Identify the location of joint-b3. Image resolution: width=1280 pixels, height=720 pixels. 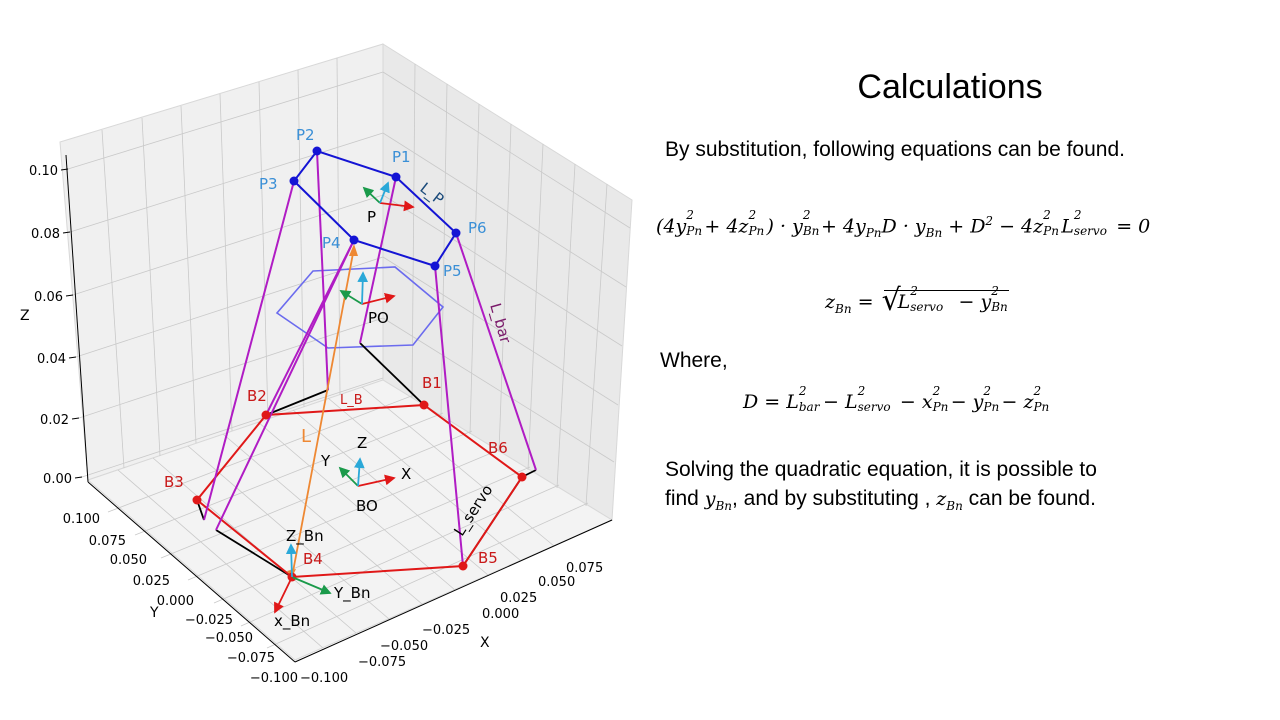
(197, 500).